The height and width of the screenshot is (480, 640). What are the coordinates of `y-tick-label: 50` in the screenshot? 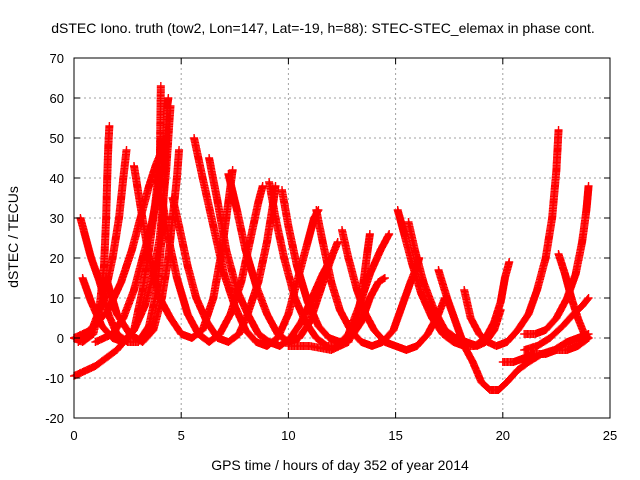 It's located at (57, 138).